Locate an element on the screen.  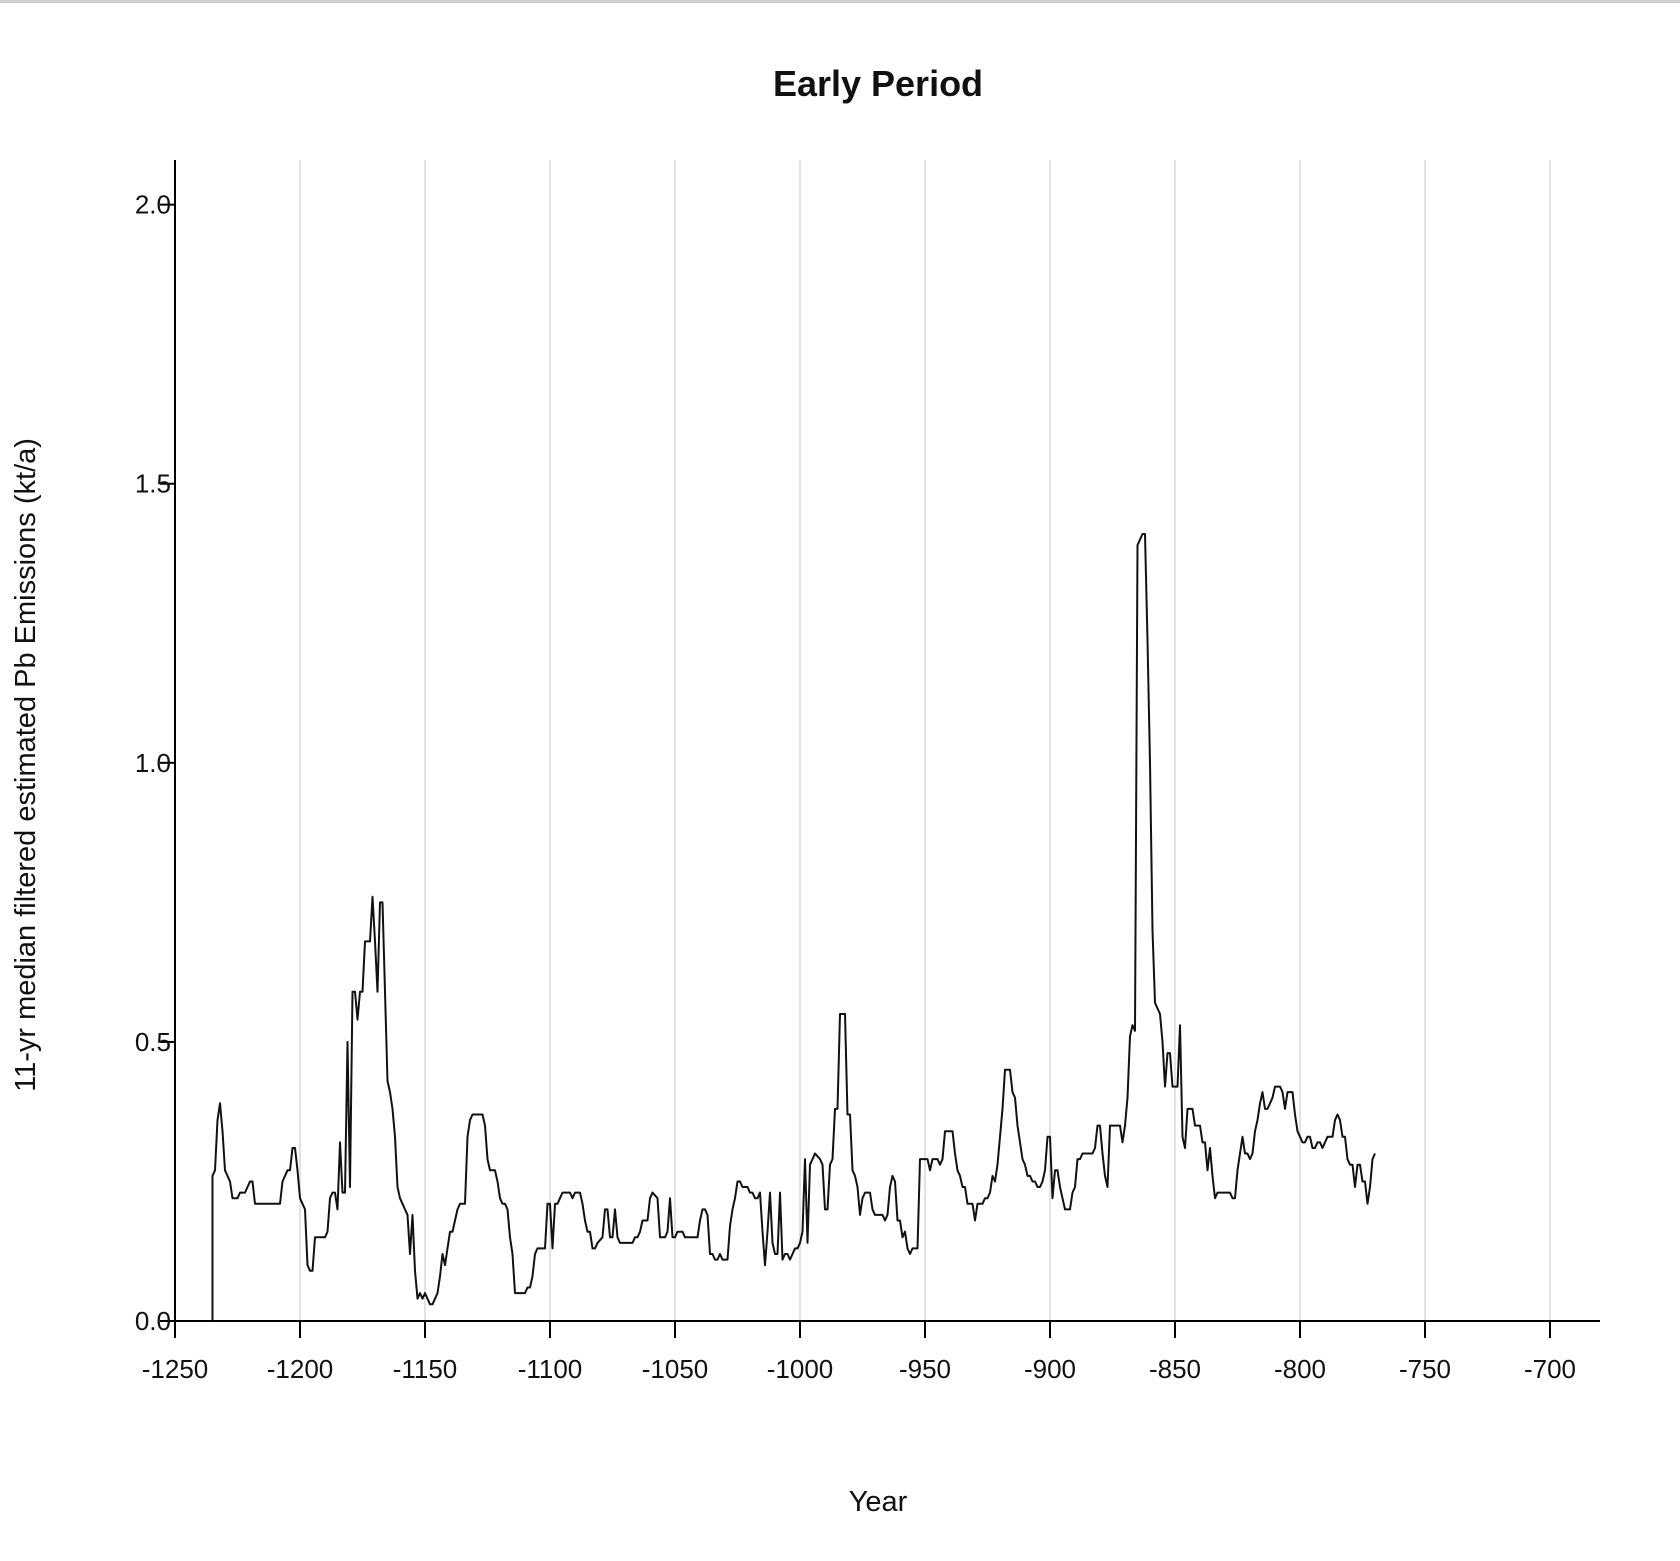
y-tick-label-1.0: 1.0 is located at coordinates (153, 763).